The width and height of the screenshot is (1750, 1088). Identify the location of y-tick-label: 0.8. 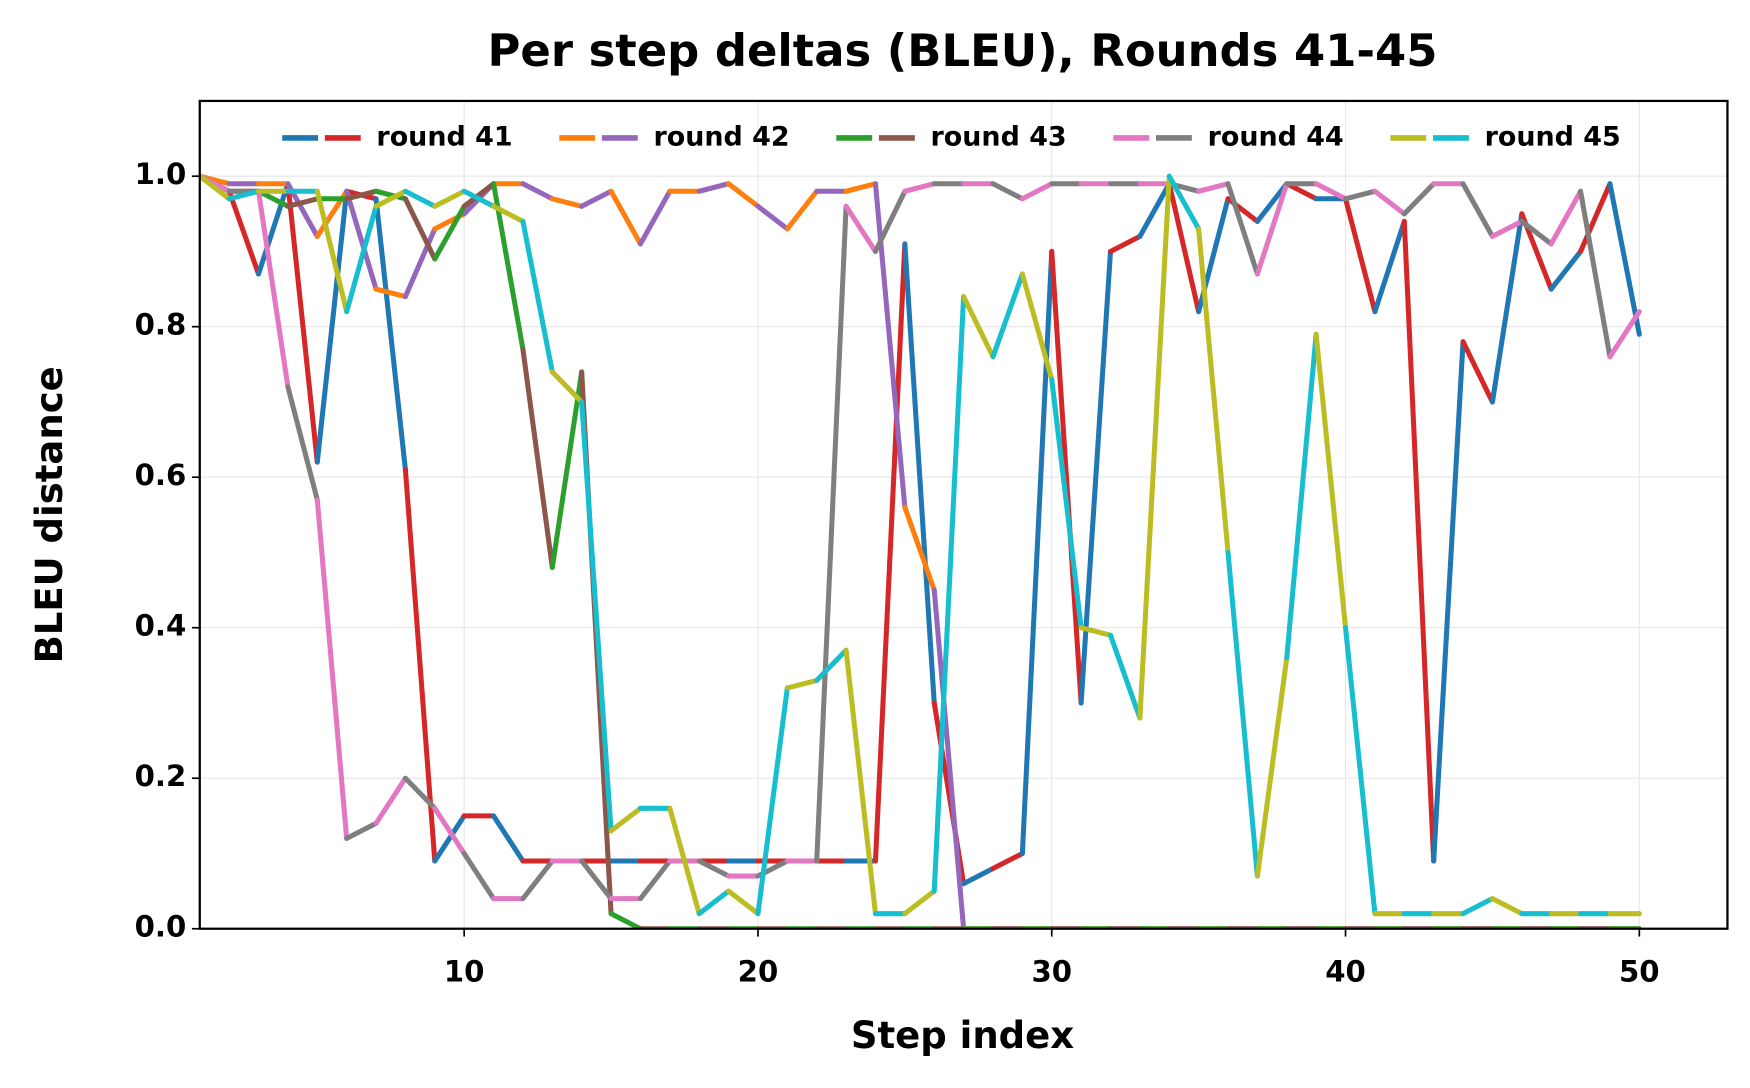
(161, 325).